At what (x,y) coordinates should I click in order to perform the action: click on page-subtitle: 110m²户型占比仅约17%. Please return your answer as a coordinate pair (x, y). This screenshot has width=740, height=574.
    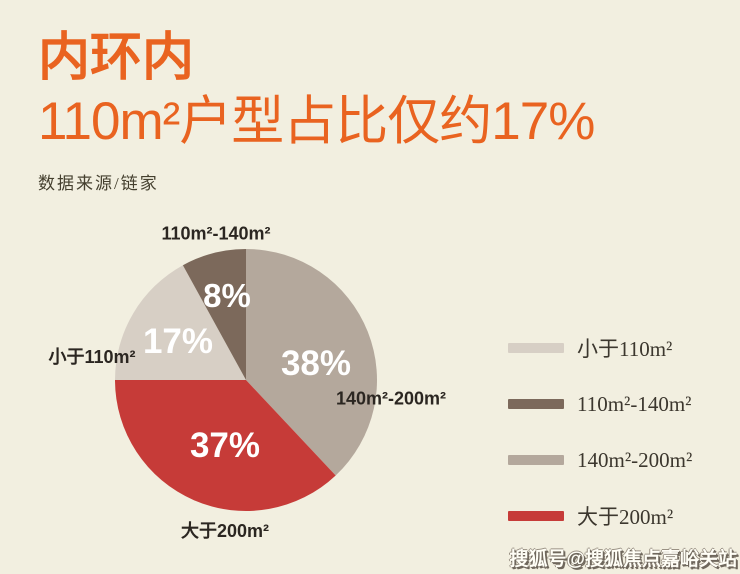
    Looking at the image, I should click on (316, 121).